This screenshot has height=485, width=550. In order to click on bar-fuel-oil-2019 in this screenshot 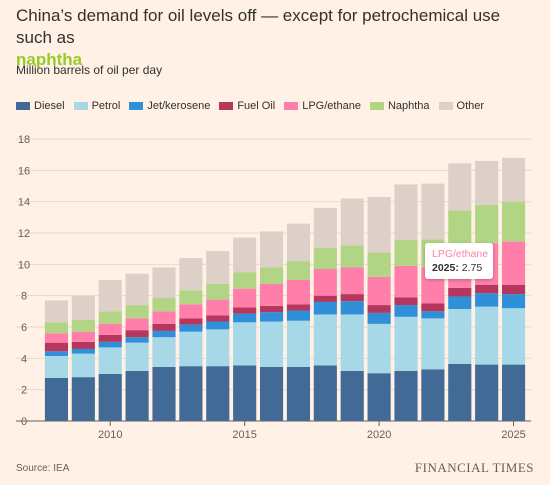, I will do `click(352, 298)`.